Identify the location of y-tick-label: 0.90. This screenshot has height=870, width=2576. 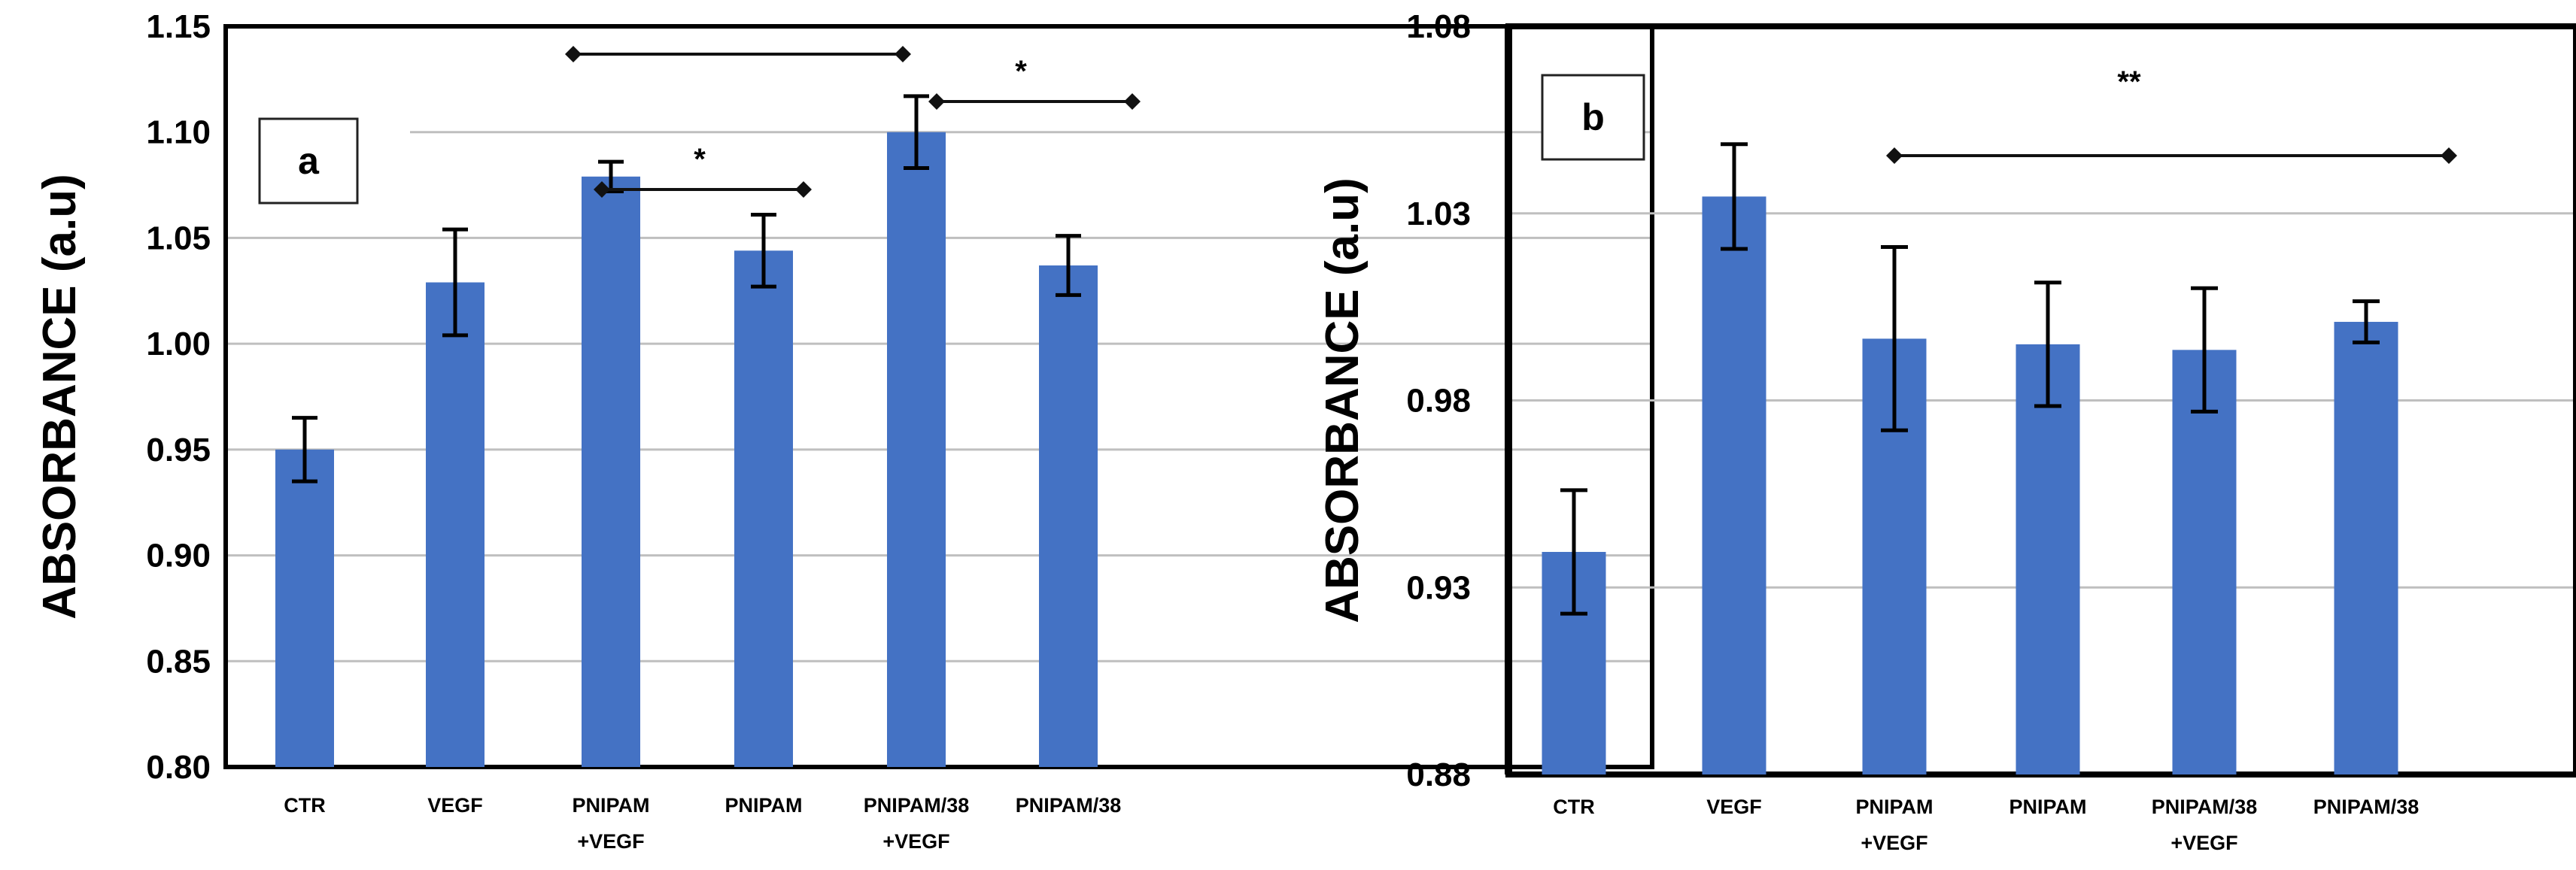
(179, 556).